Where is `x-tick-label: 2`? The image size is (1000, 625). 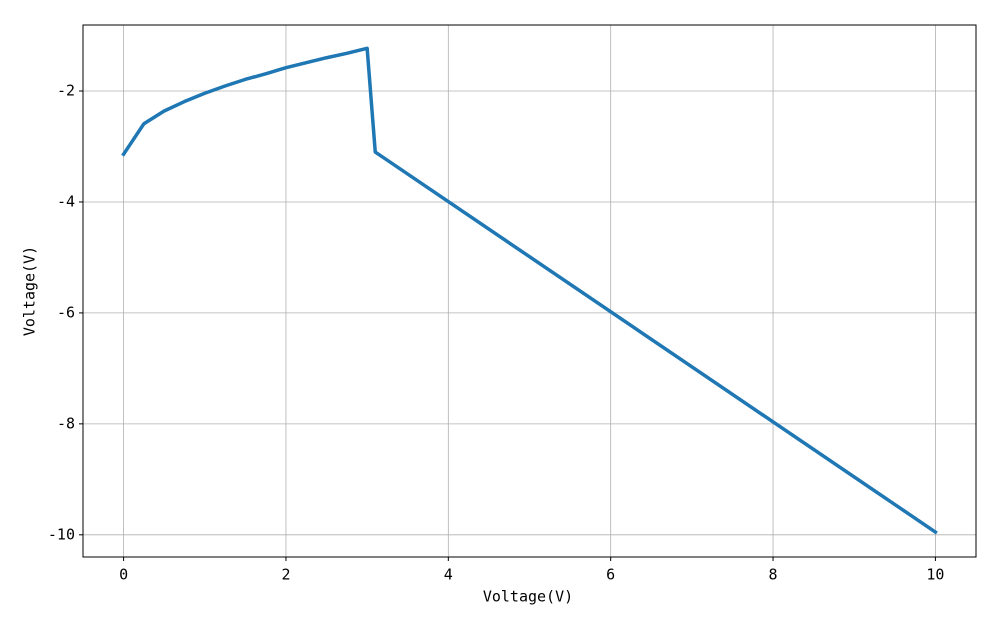
x-tick-label: 2 is located at coordinates (285, 575).